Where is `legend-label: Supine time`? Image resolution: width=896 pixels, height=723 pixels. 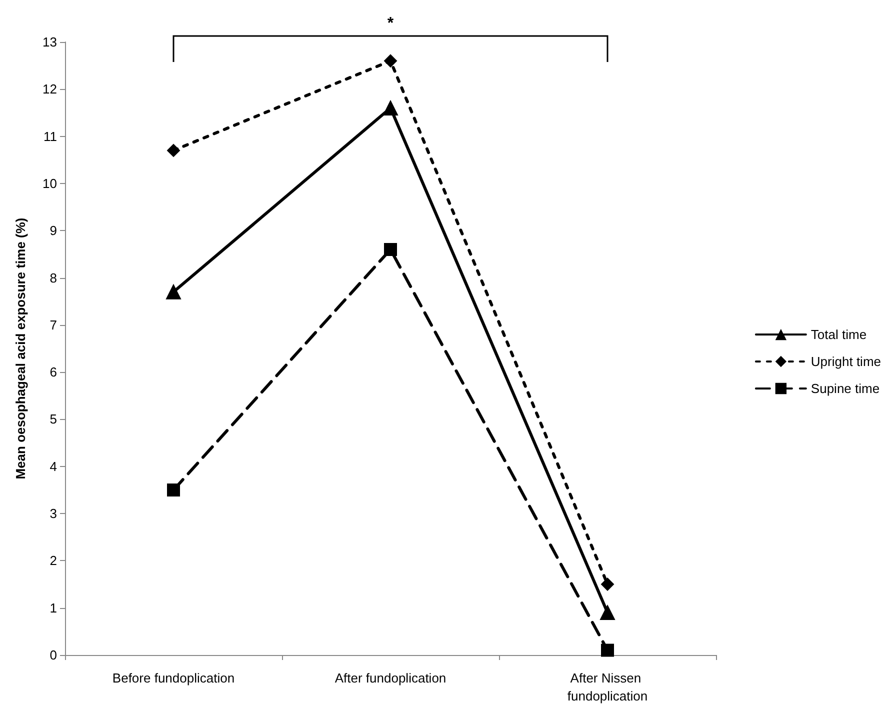 legend-label: Supine time is located at coordinates (845, 388).